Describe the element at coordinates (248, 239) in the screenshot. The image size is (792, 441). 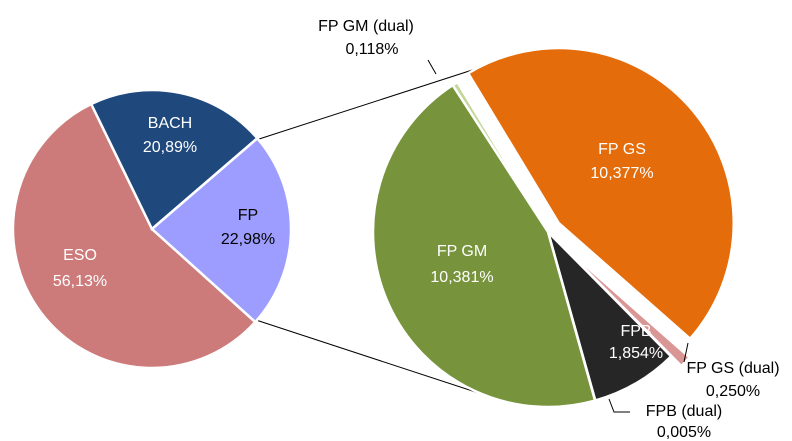
I see `slice-value: 22,98%` at that location.